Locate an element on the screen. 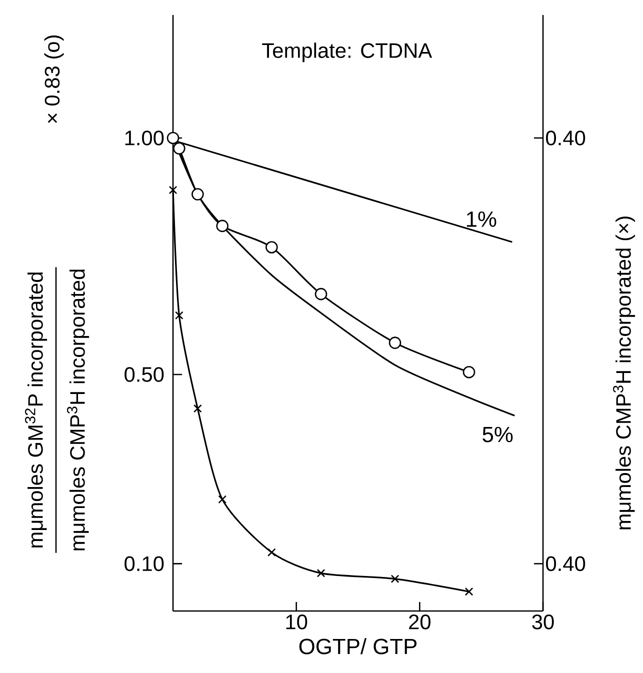 The image size is (643, 673). y2-axis-title: mμmoles CMP$^{3}$H incorporated (×) is located at coordinates (624, 373).